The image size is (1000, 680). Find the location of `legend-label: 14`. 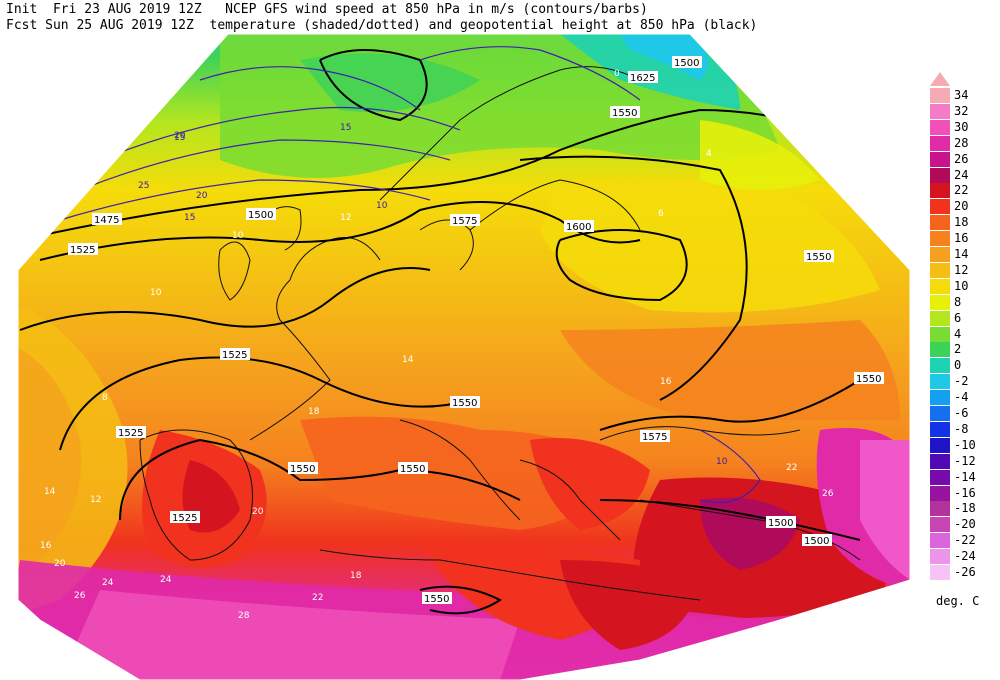

legend-label: 14 is located at coordinates (961, 254).